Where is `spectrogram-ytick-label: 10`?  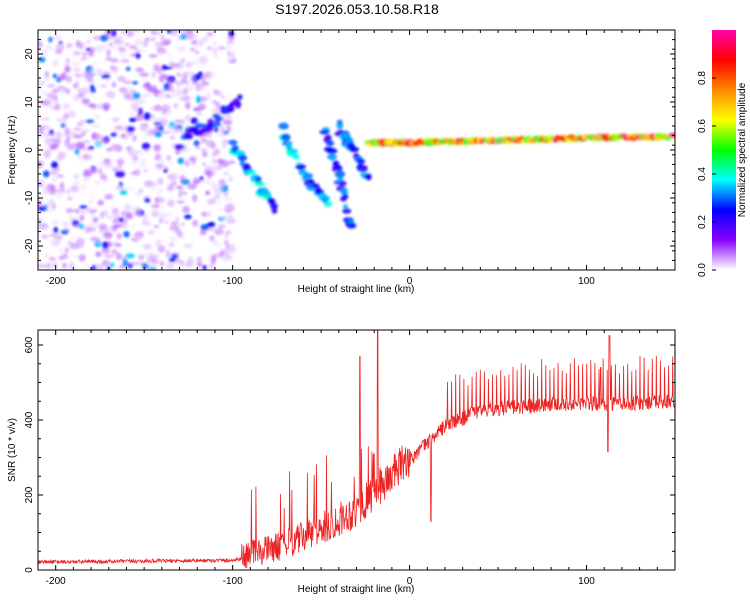 spectrogram-ytick-label: 10 is located at coordinates (29, 102).